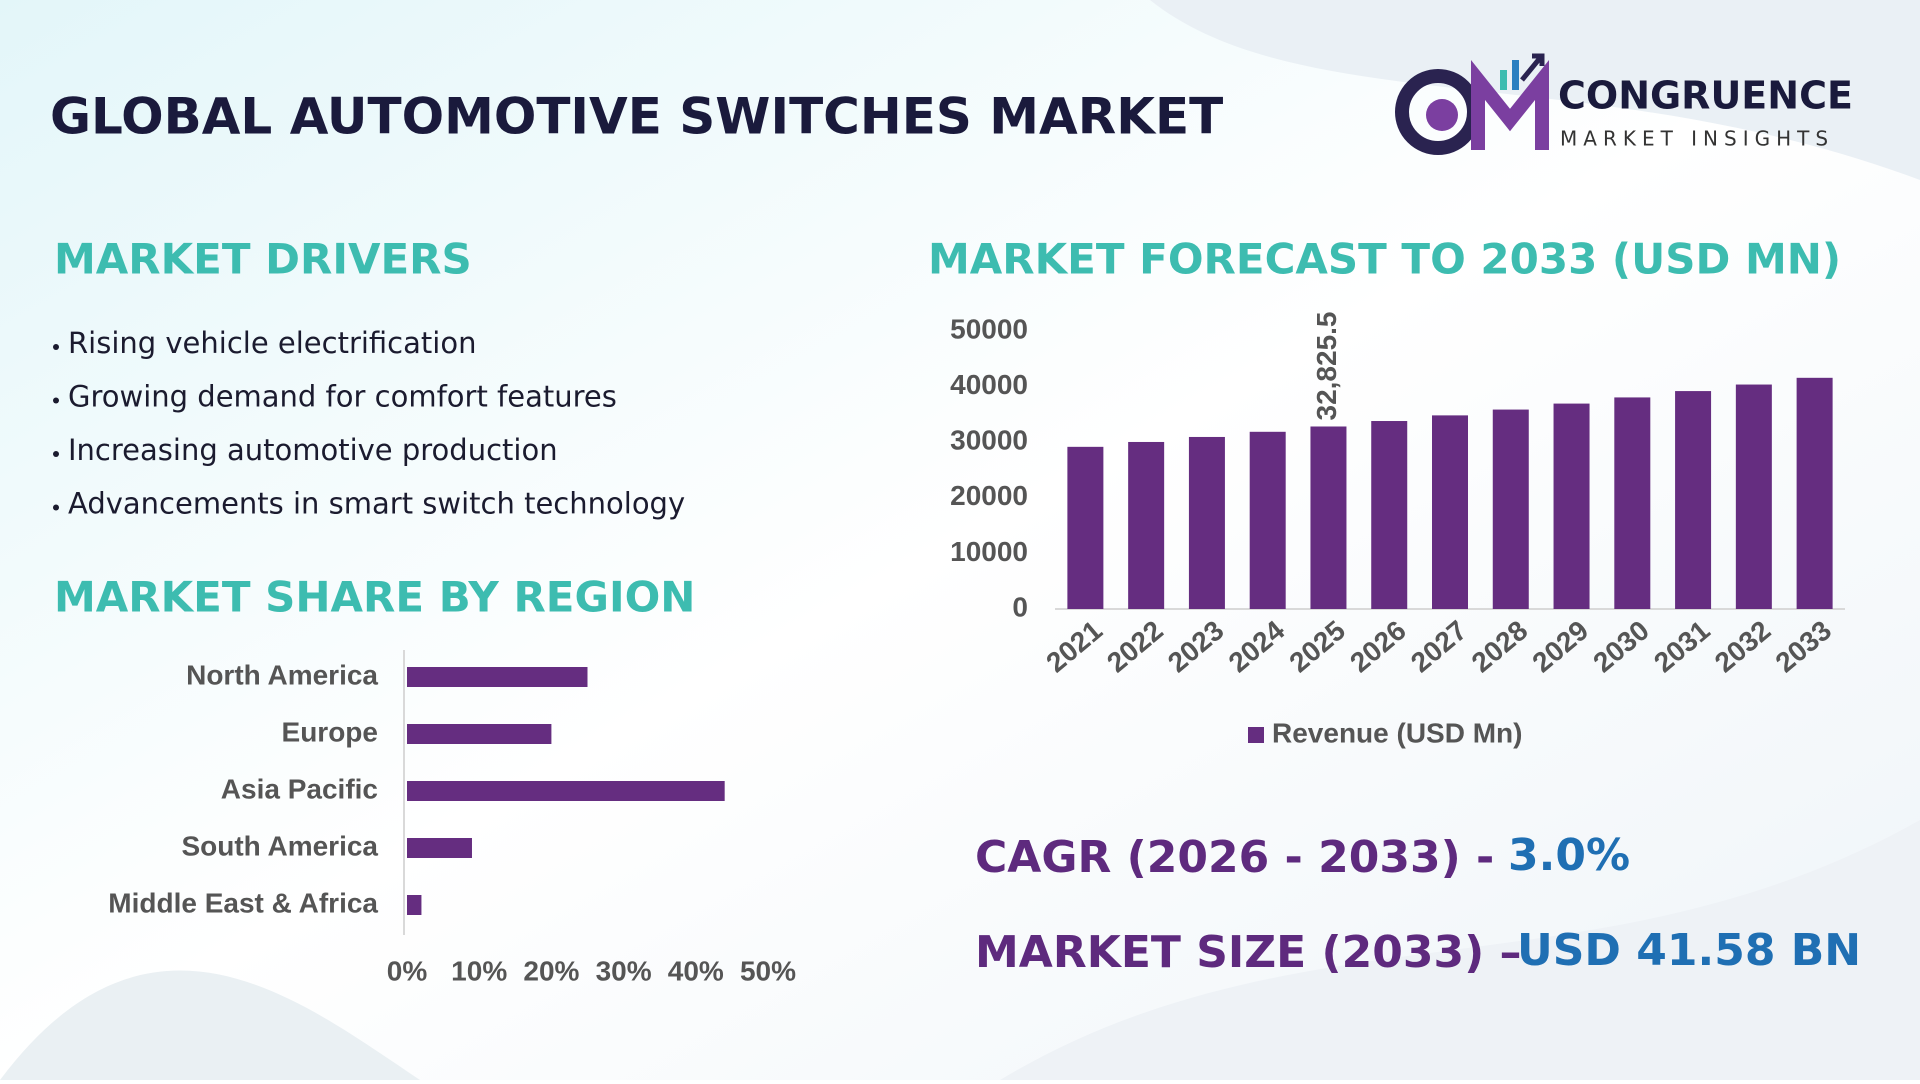  What do you see at coordinates (1689, 950) in the screenshot?
I see `size-value: USD 41.58 BN` at bounding box center [1689, 950].